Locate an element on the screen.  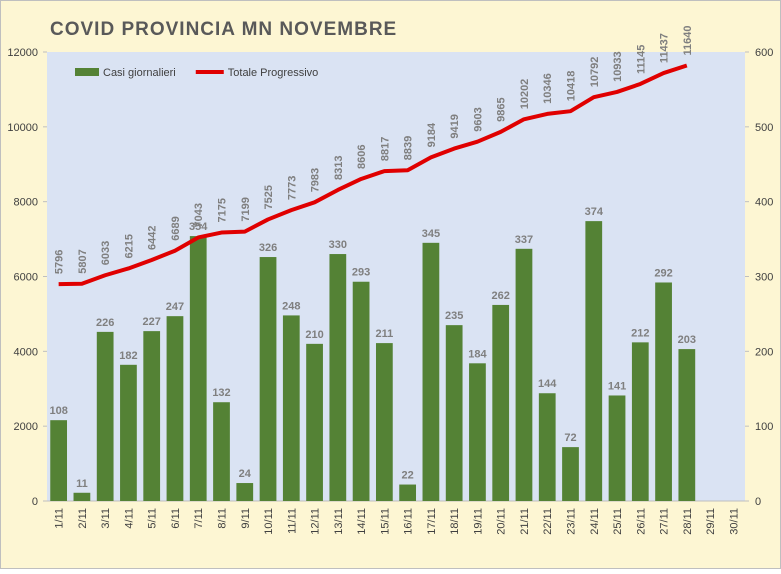
legend-swatch is located at coordinates (87, 72).